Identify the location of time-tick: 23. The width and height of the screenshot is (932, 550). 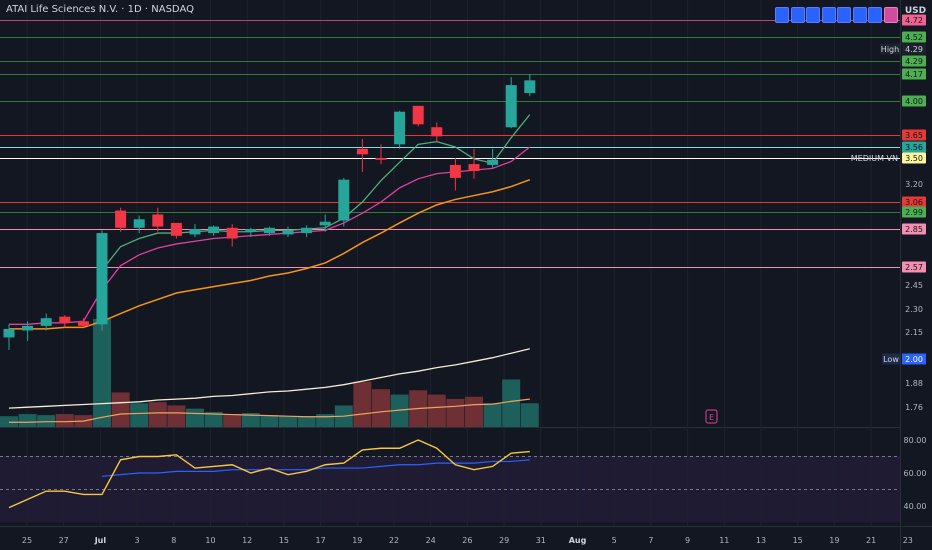
(908, 540).